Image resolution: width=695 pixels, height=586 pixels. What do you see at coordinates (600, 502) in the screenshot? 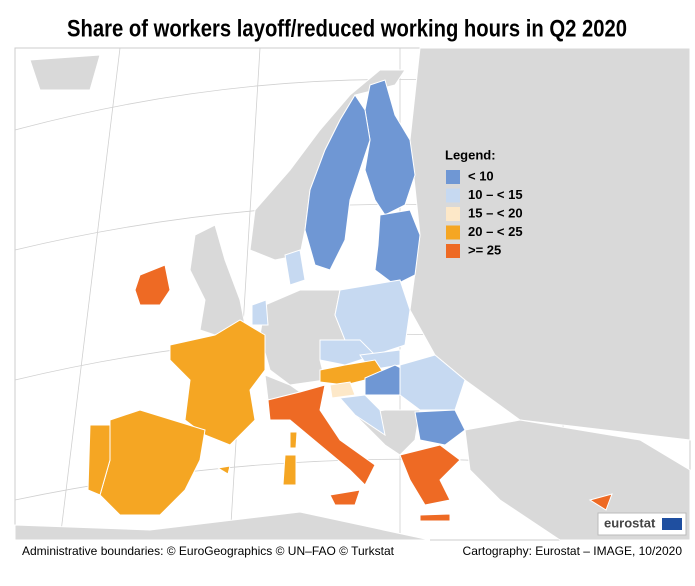
I see `cyprus` at bounding box center [600, 502].